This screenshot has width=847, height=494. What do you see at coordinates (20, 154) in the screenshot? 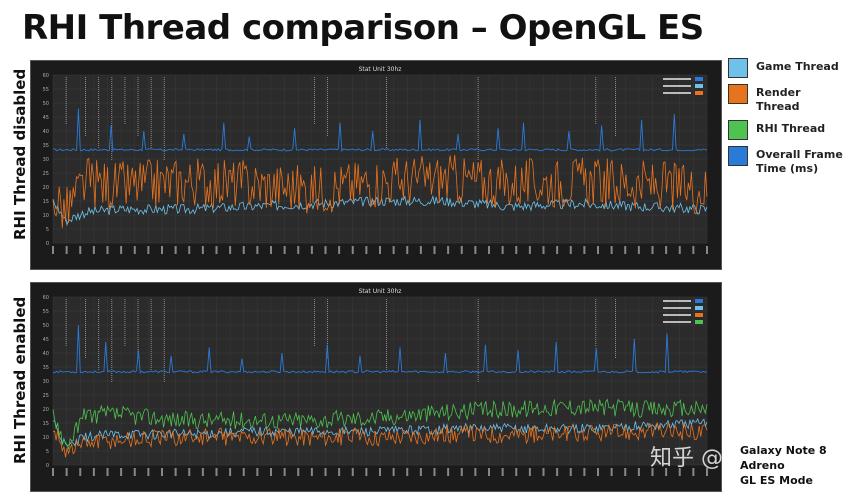
I see `side-label-top: RHI Thread disabled` at bounding box center [20, 154].